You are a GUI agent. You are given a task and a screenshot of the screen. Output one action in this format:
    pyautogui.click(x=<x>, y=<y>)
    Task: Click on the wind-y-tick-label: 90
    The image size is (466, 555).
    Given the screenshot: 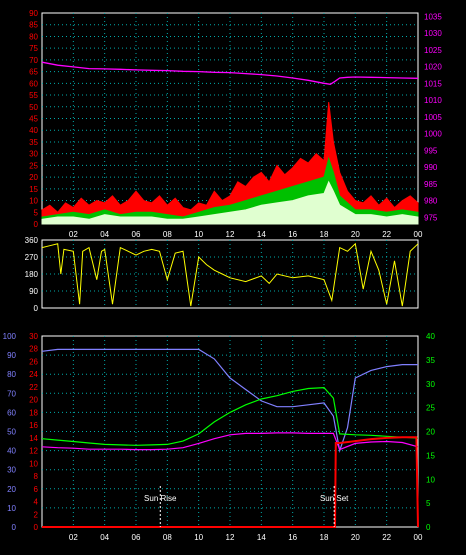 What is the action you would take?
    pyautogui.click(x=33, y=13)
    